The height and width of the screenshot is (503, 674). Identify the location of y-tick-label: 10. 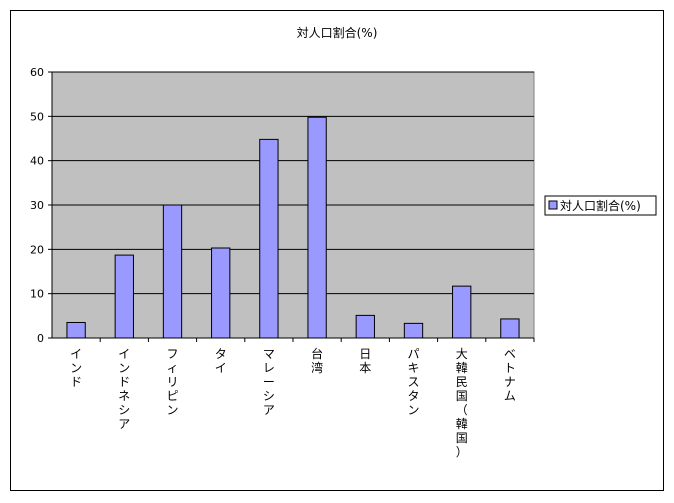
(37, 294).